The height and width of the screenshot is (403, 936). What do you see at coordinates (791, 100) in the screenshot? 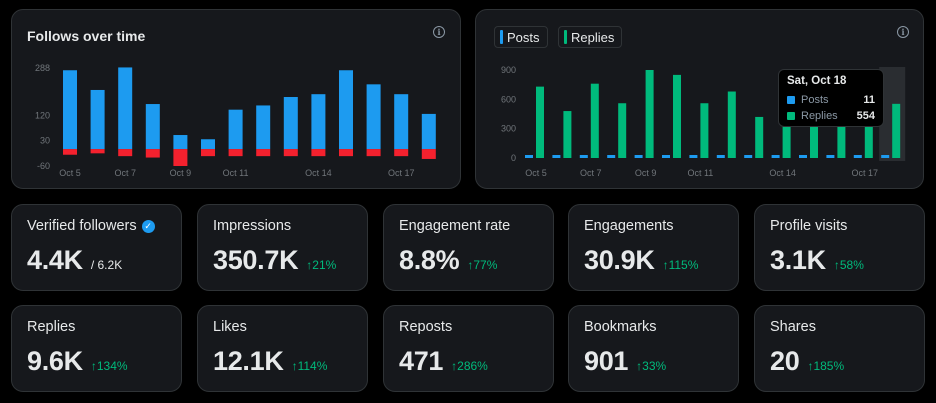
I see `tooltip-posts-swatch` at bounding box center [791, 100].